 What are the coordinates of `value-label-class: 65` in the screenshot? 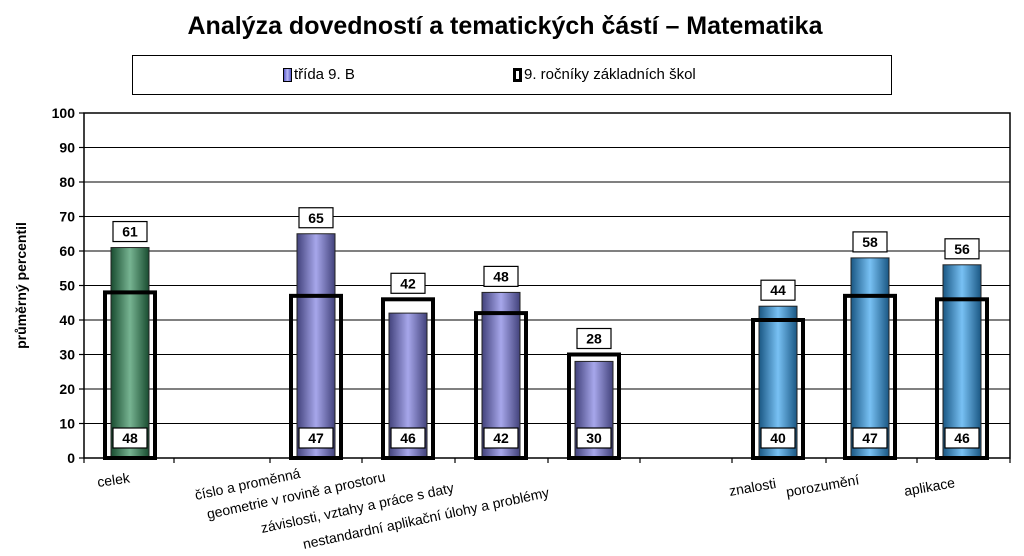 It's located at (316, 218).